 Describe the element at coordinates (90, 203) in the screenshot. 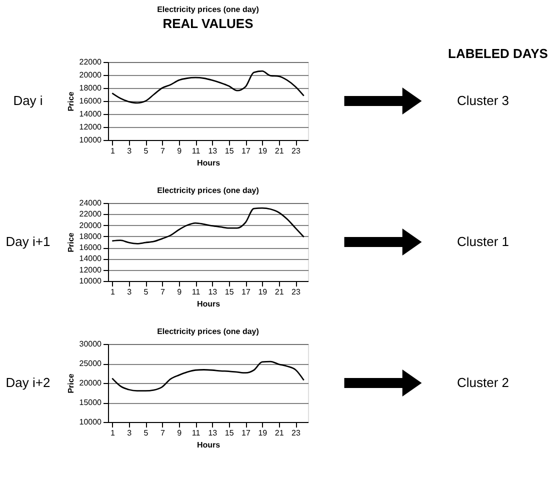

I see `y-tick-label: 24000` at that location.